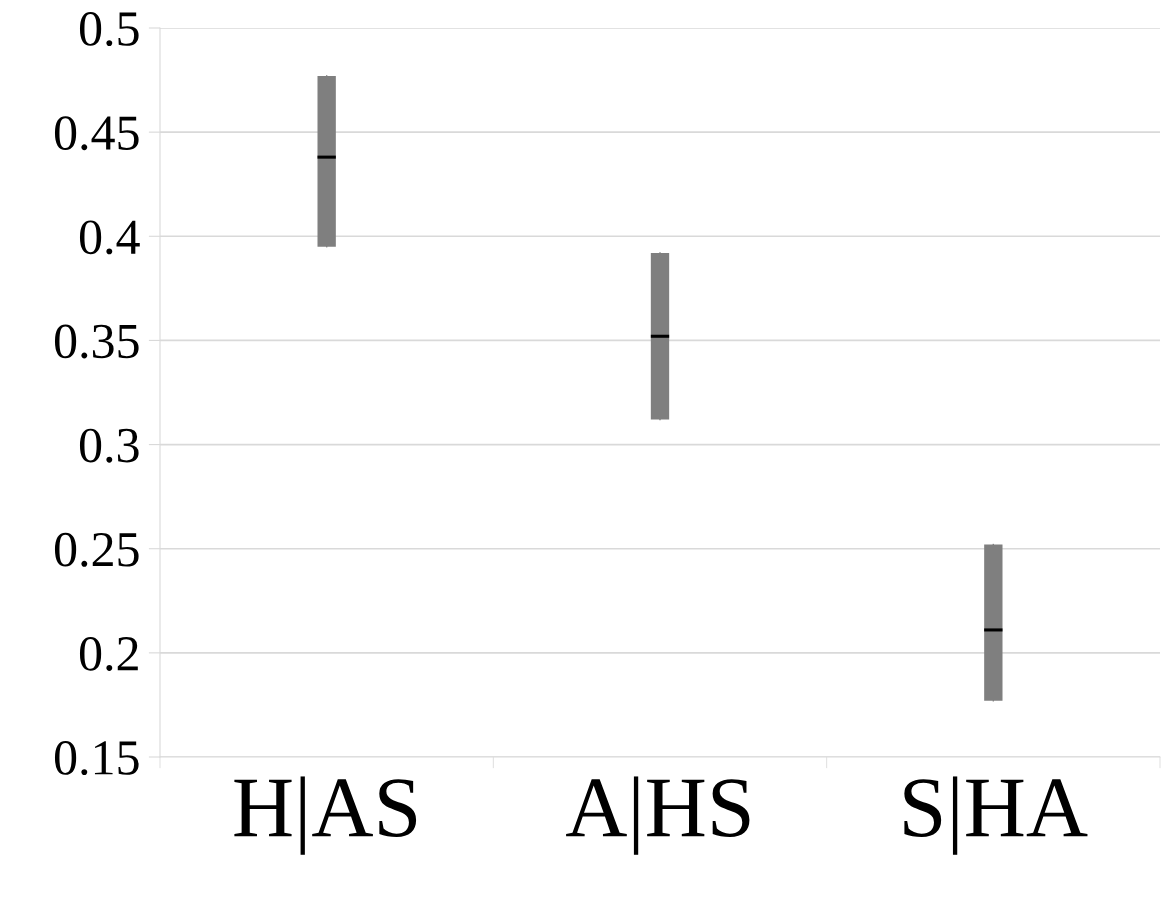 The image size is (1163, 903). Describe the element at coordinates (96, 133) in the screenshot. I see `y-tick-label: 0.45` at that location.